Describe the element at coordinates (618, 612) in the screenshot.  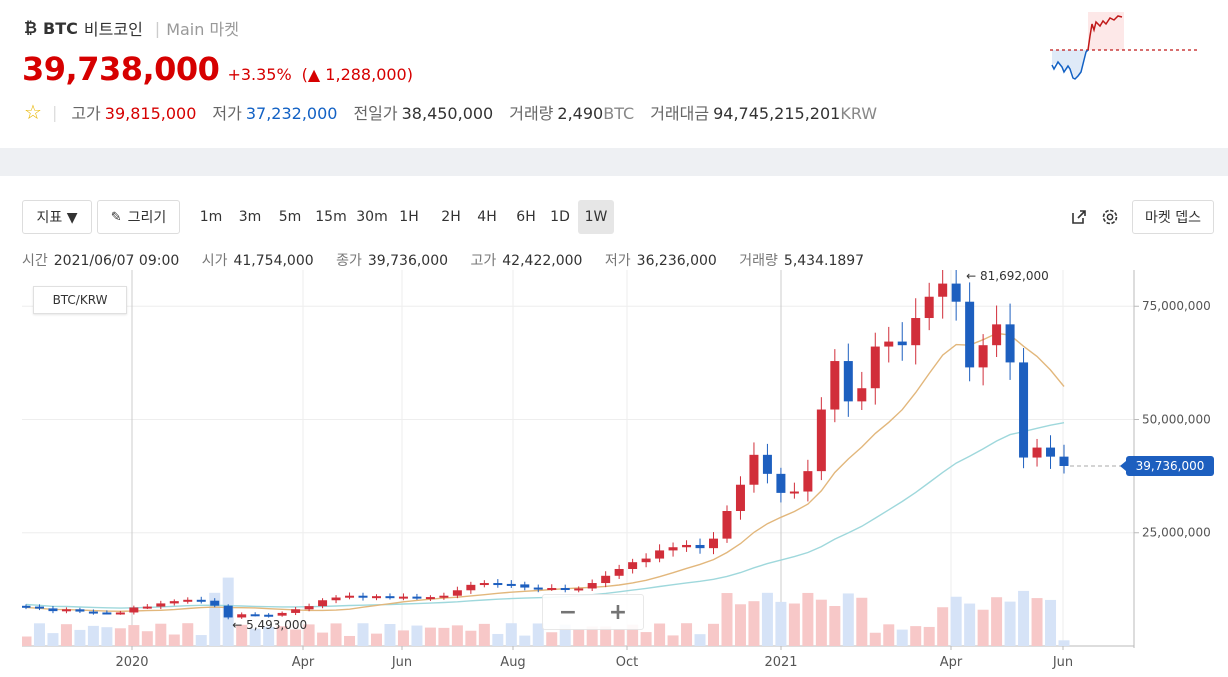
I see `zoom-in-button: +` at that location.